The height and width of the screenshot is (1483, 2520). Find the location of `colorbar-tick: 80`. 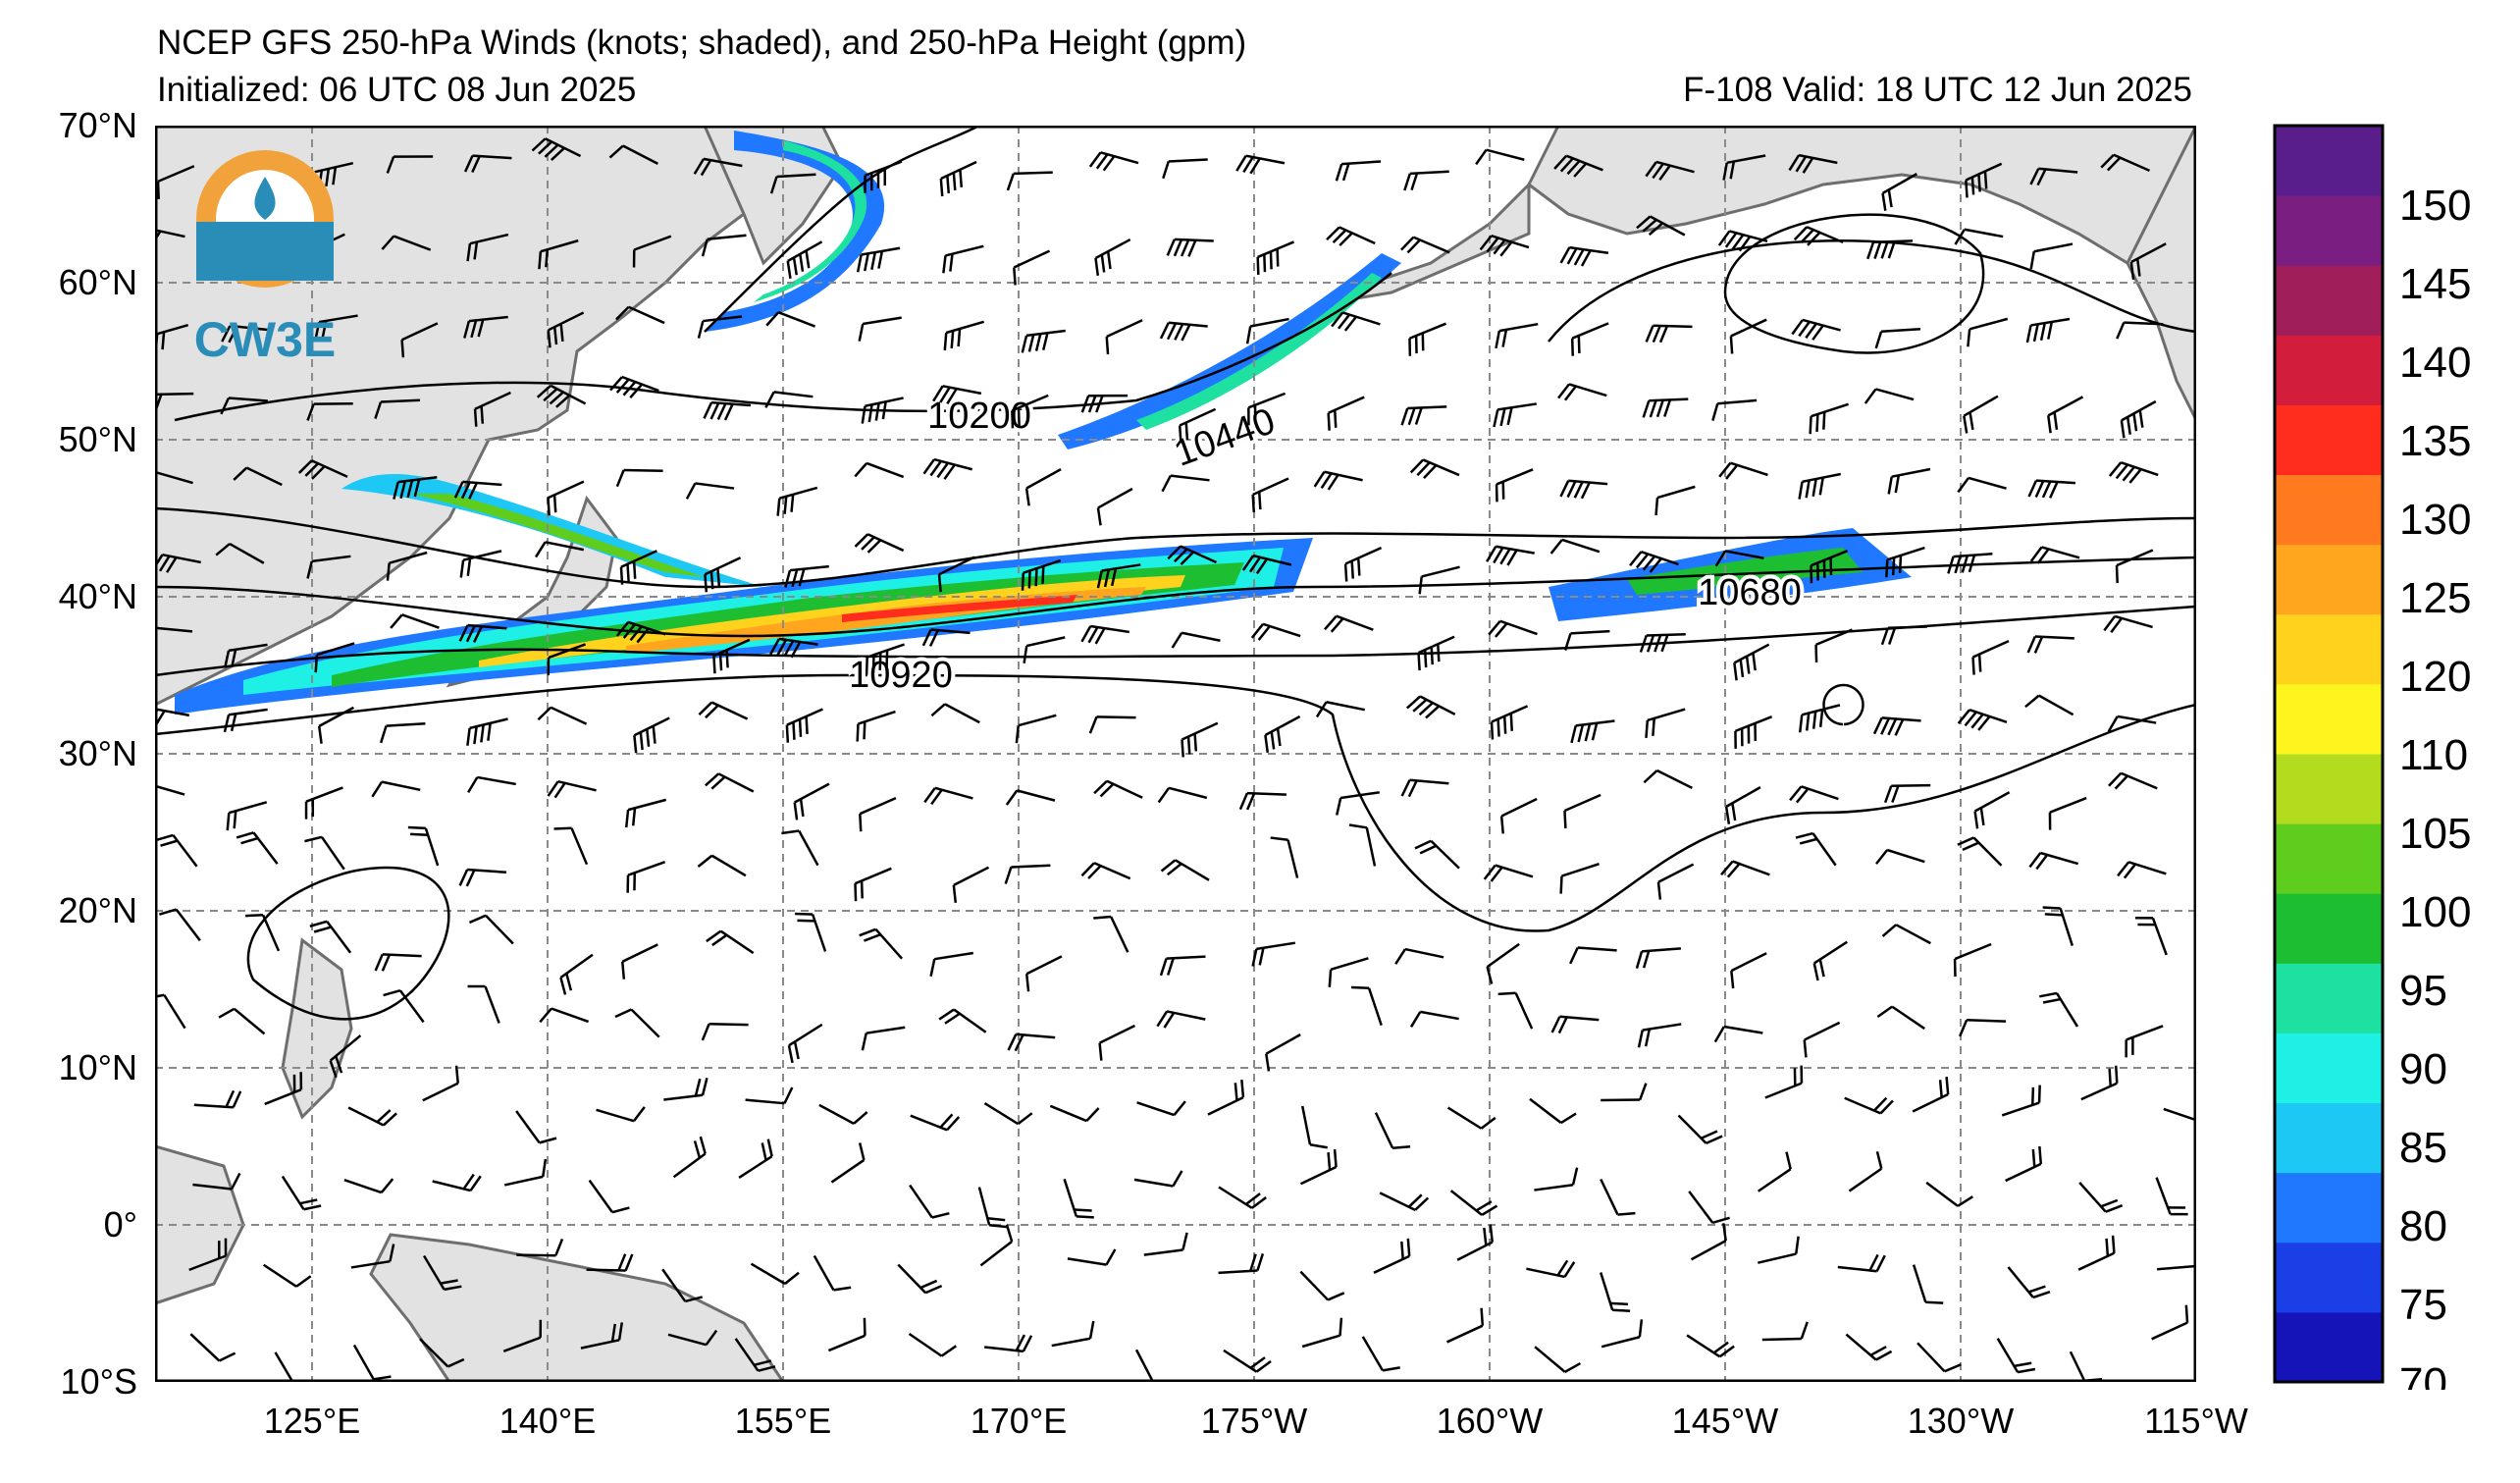

colorbar-tick: 80 is located at coordinates (2423, 1226).